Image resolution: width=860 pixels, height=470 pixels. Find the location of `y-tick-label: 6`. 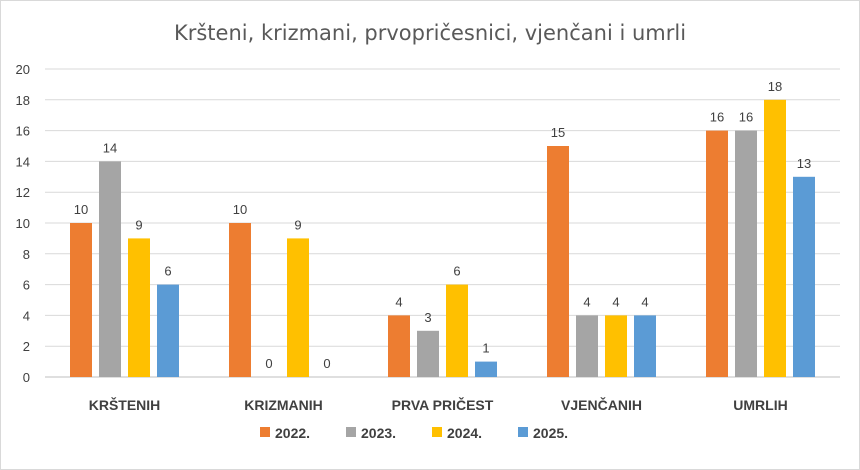

y-tick-label: 6 is located at coordinates (26, 285).